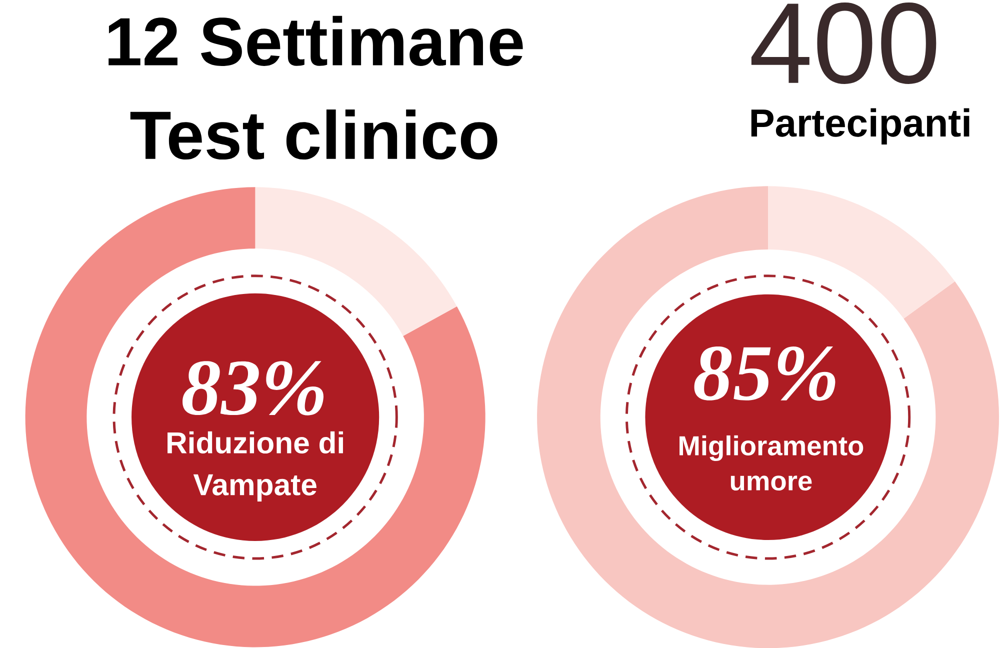  Describe the element at coordinates (843, 43) in the screenshot. I see `text: 400` at that location.